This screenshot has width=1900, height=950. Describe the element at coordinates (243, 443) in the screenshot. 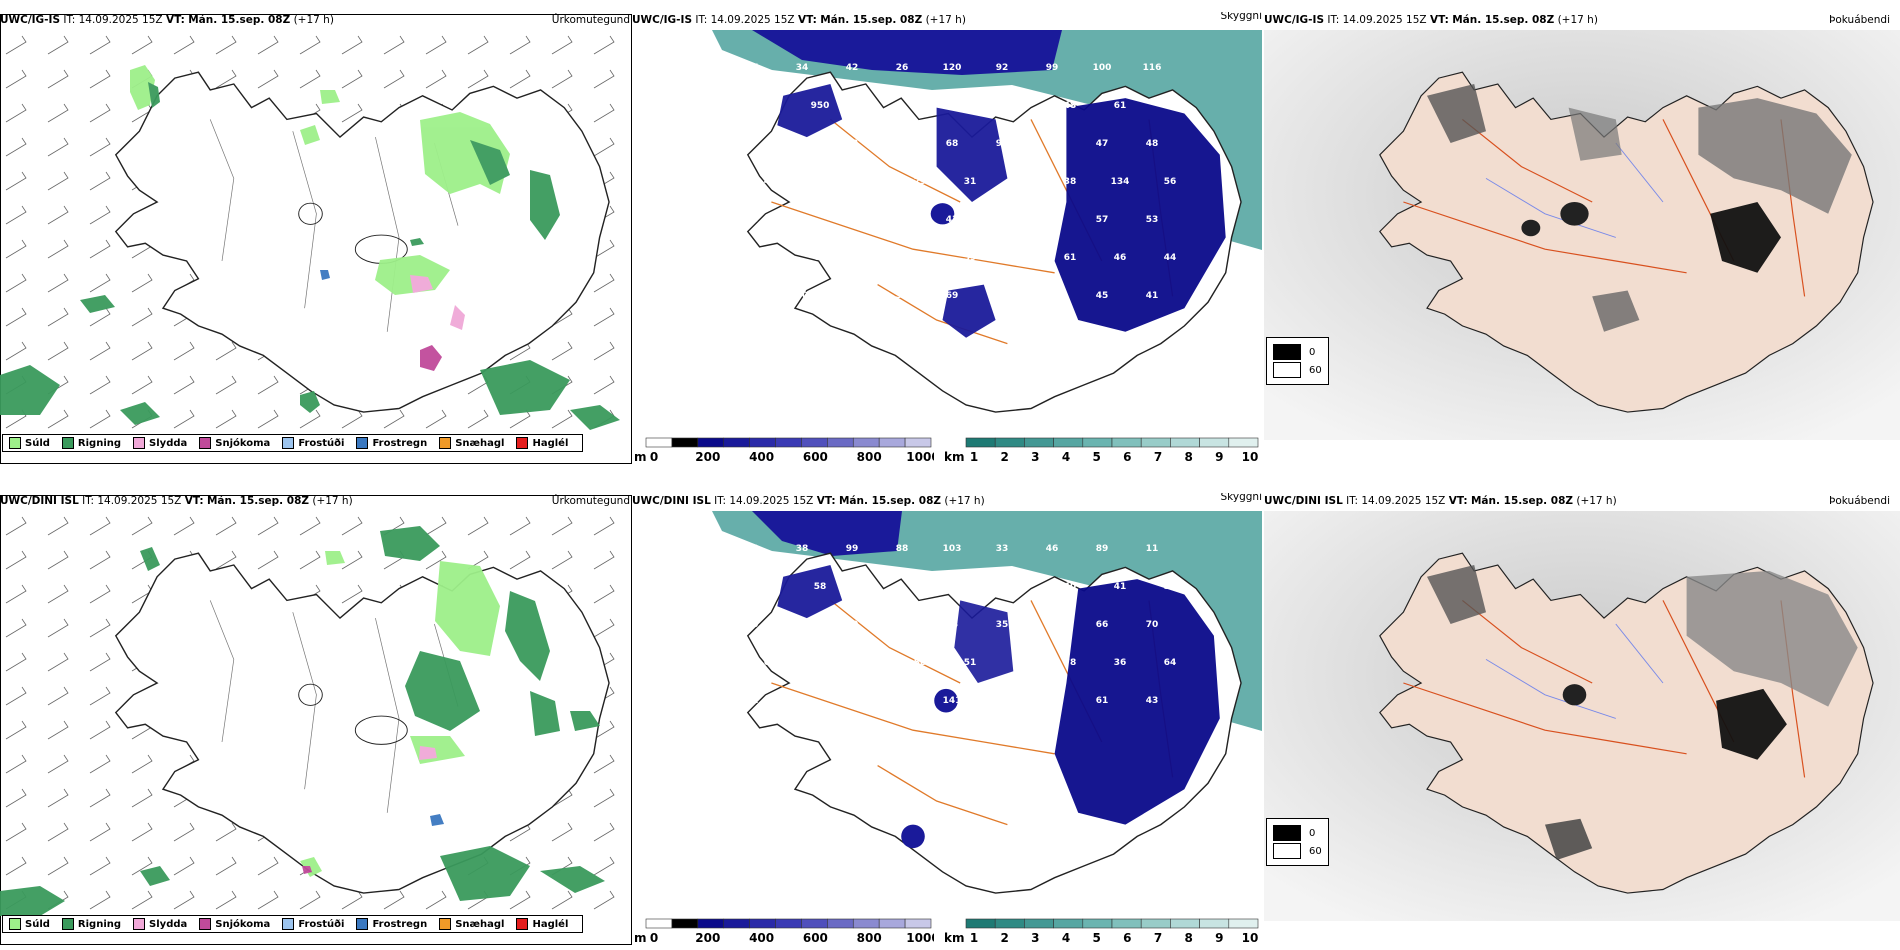

I see `legend-label: Snjókoma` at that location.